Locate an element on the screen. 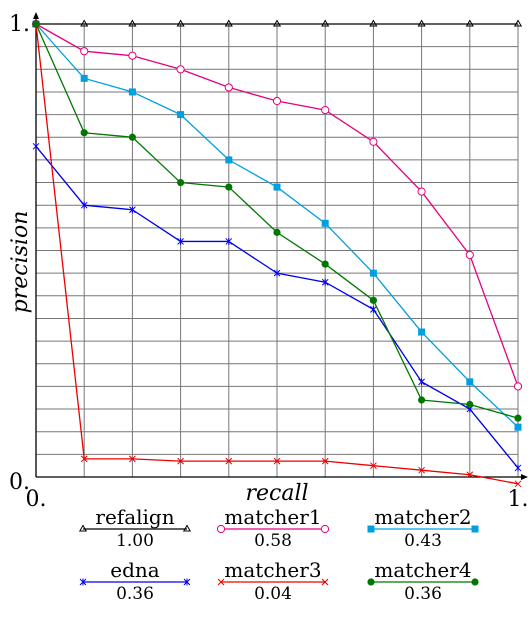  legend-score: 0.58 is located at coordinates (273, 541).